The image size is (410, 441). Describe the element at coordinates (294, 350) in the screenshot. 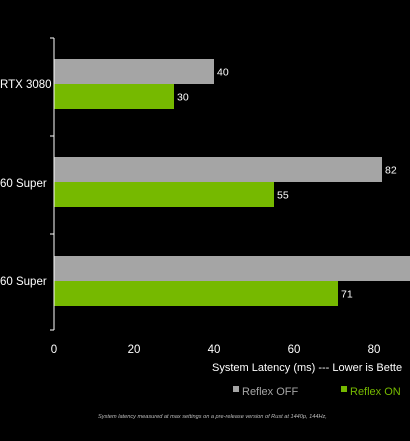

I see `x-tick-label: 60` at that location.